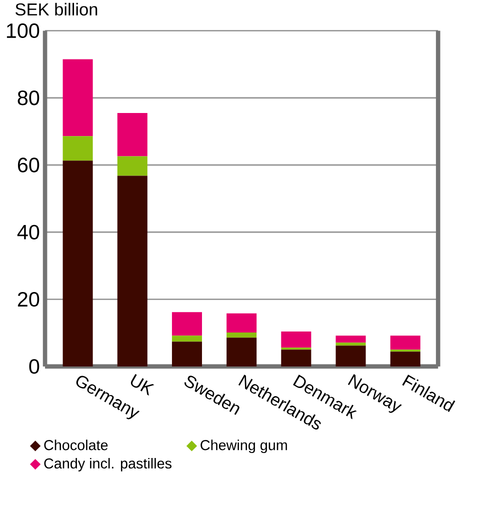 This screenshot has width=477, height=520. Describe the element at coordinates (29, 165) in the screenshot. I see `y-tick-label: 60` at that location.